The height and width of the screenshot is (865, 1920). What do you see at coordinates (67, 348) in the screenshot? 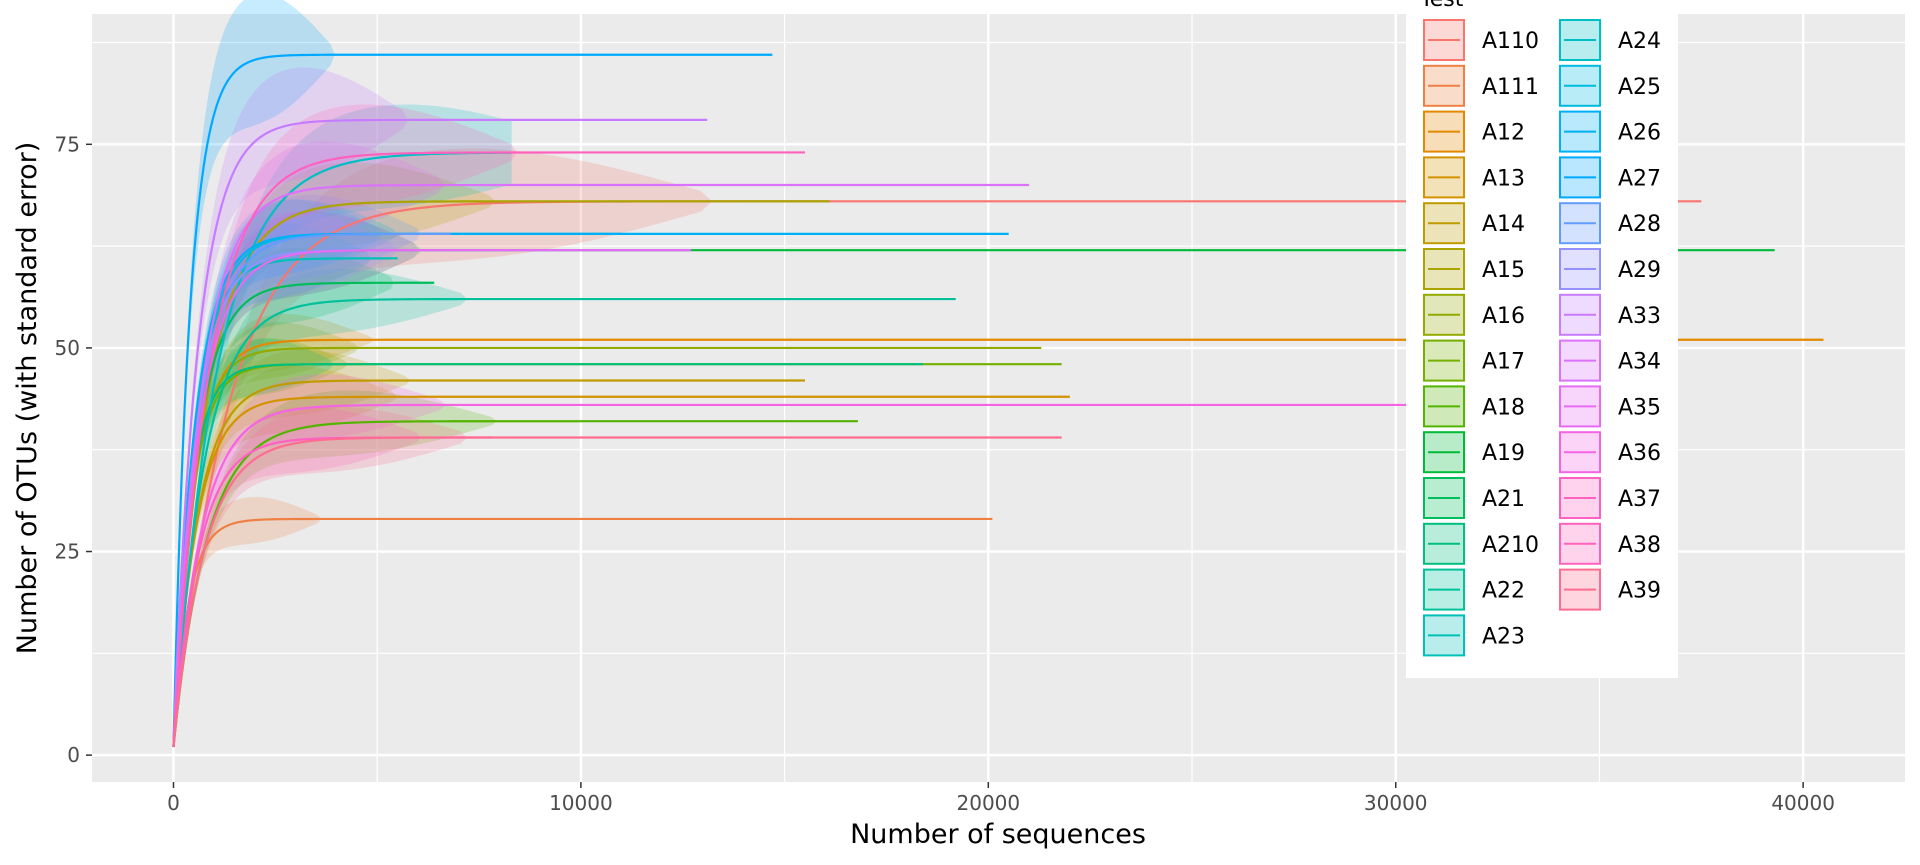
I see `y-tick-label: 50` at bounding box center [67, 348].